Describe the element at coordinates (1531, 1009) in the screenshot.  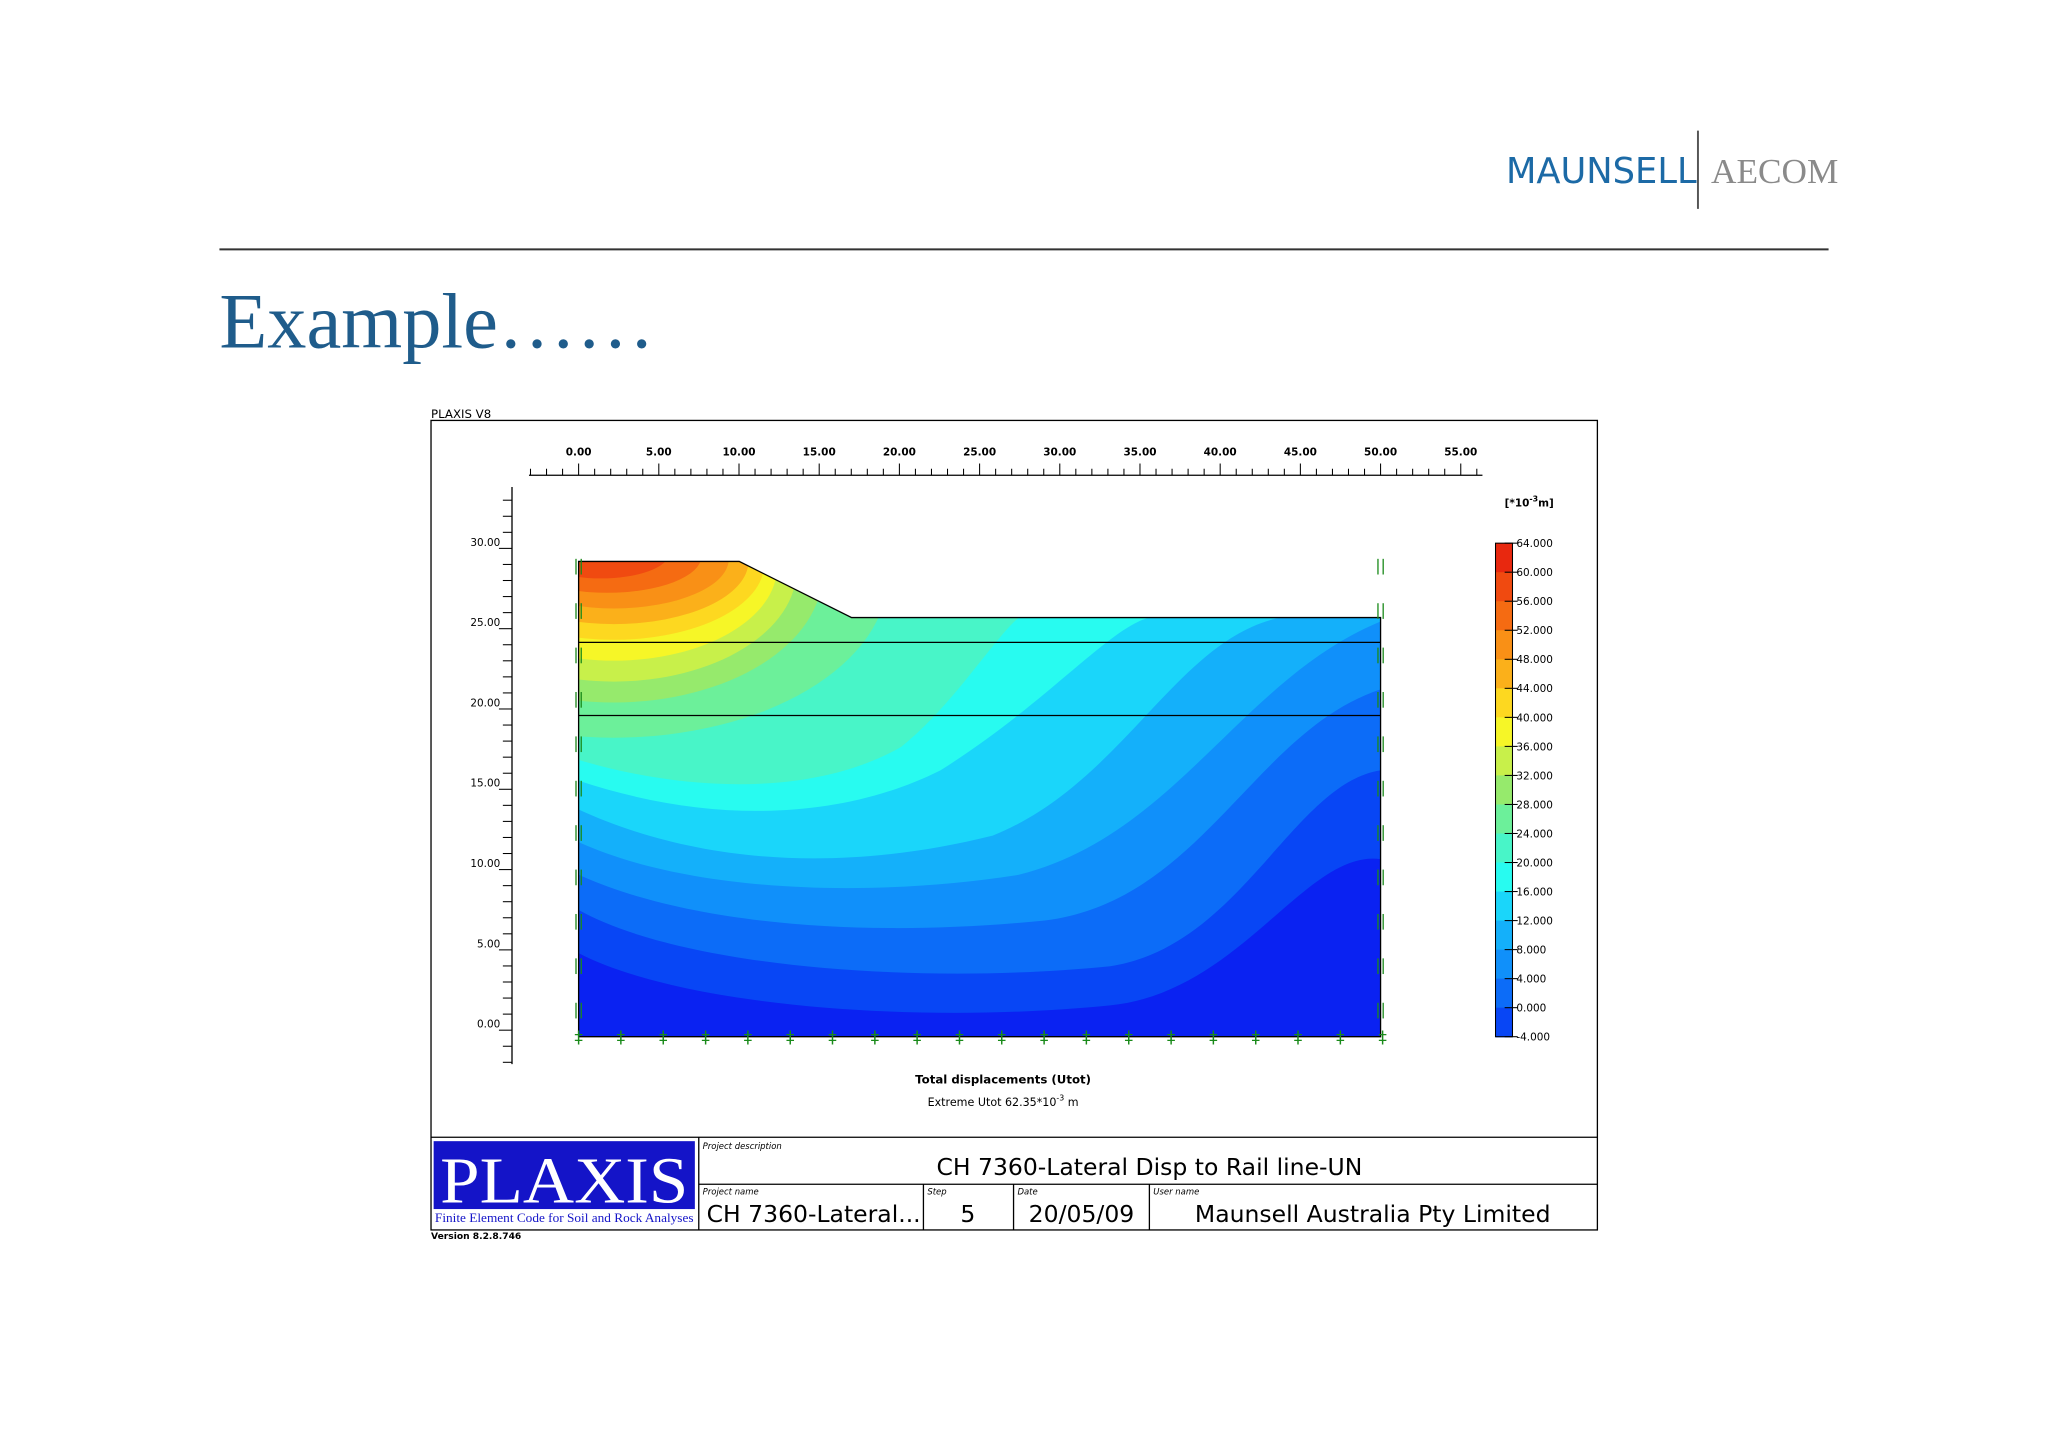
I see `legend-label: 0.000` at that location.